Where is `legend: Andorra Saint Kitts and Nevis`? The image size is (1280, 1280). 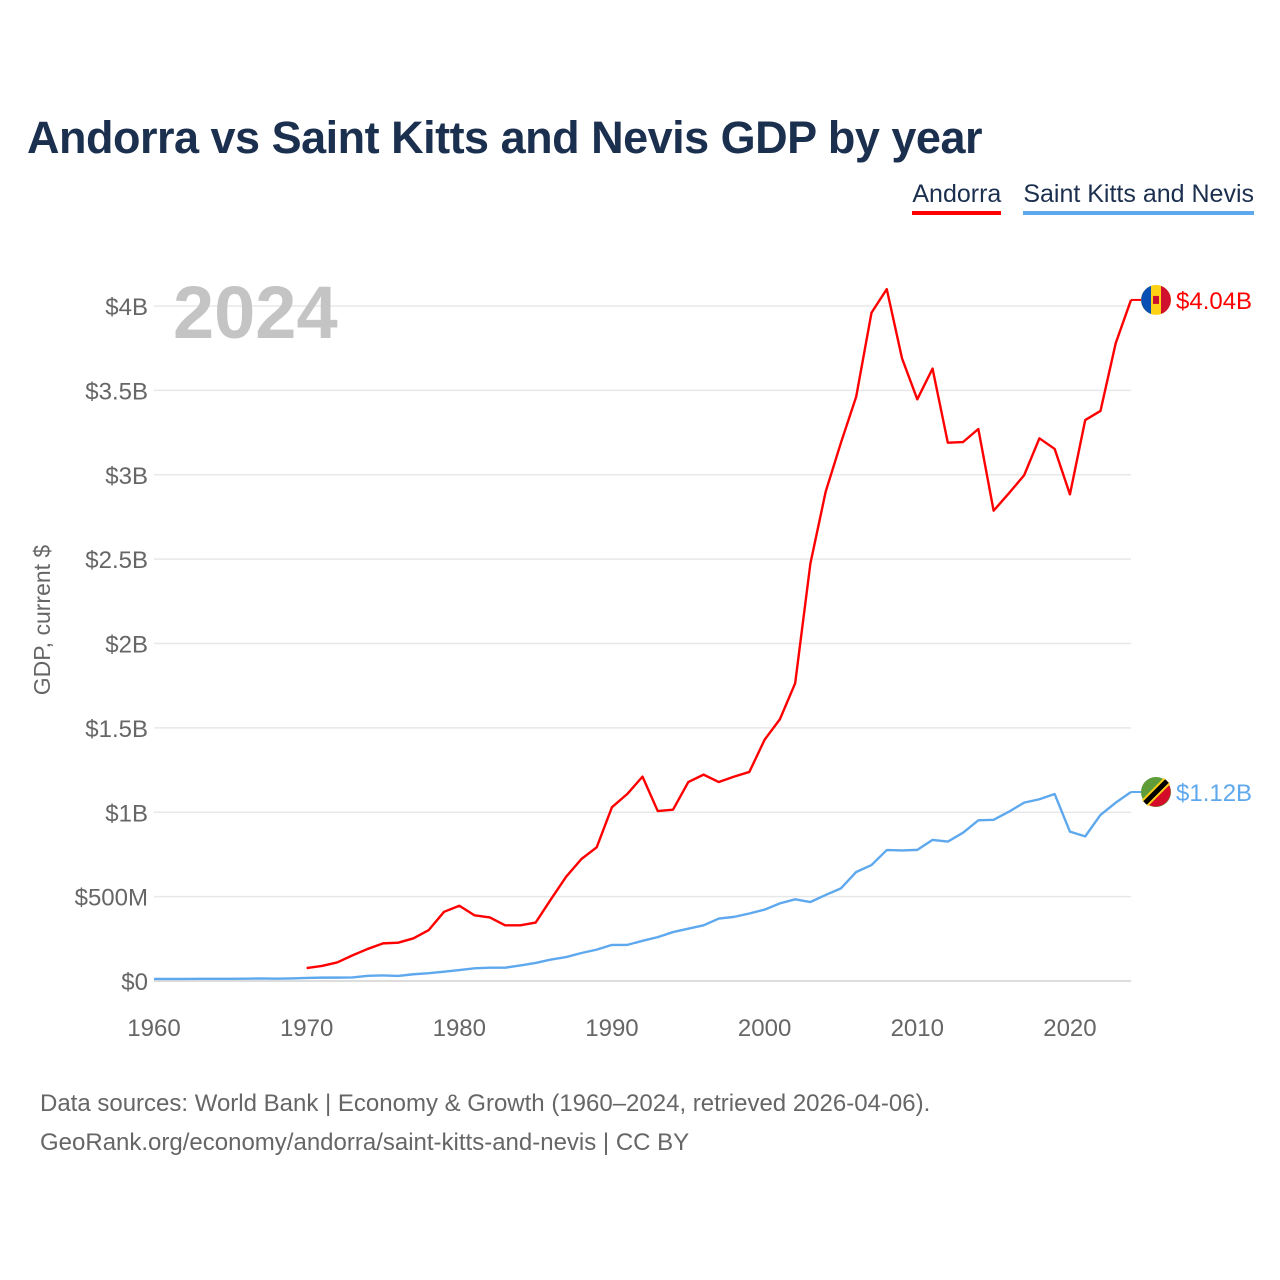 legend: Andorra Saint Kitts and Nevis is located at coordinates (1083, 197).